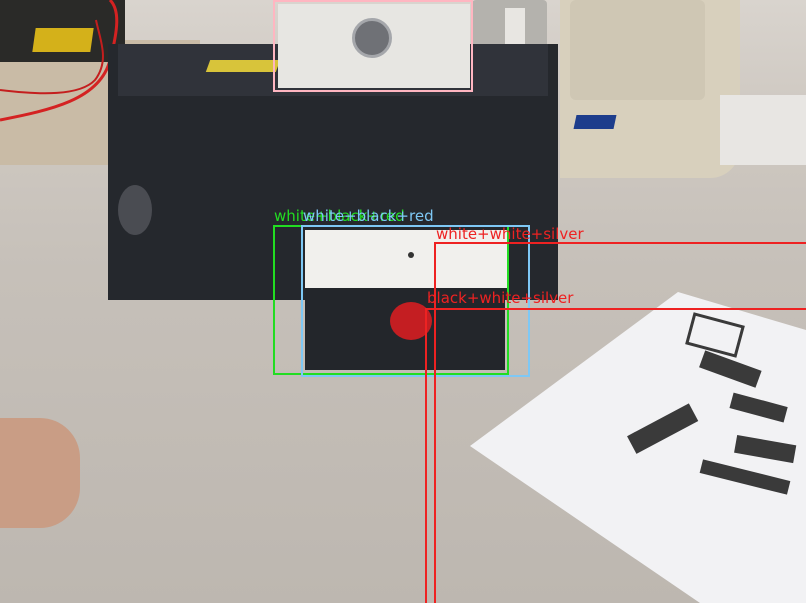 The image size is (806, 603). I want to click on detection-label-red-1: white+white+silver, so click(510, 234).